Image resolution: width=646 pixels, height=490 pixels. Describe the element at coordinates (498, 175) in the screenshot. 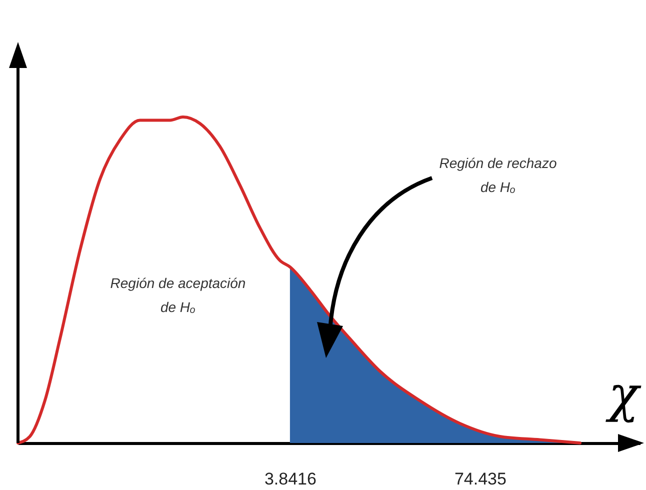

I see `annotation: Región de rechazo de Hₒ` at that location.